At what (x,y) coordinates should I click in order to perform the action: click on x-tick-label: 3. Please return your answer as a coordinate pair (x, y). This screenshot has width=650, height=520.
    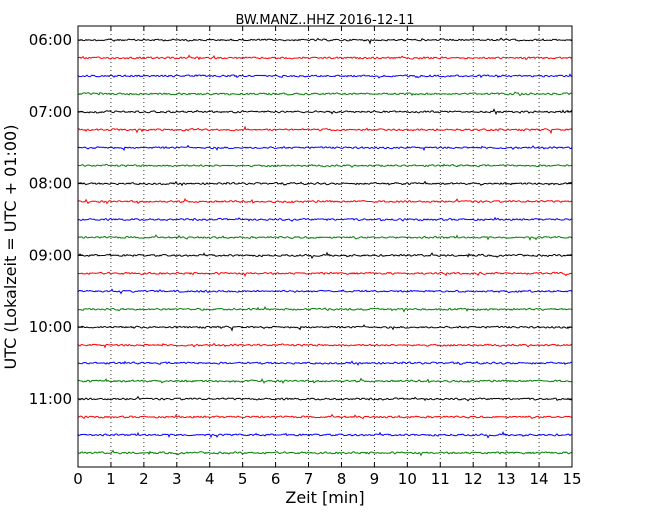
    Looking at the image, I should click on (177, 479).